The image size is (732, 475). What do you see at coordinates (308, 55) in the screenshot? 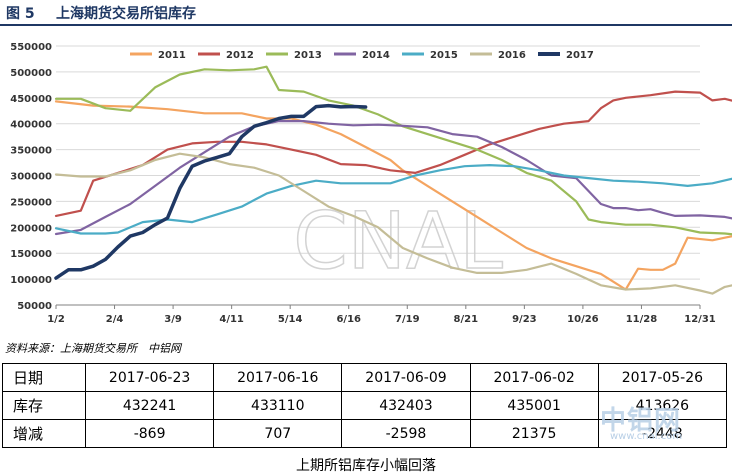
I see `legend-label-2013: 2013` at bounding box center [308, 55].